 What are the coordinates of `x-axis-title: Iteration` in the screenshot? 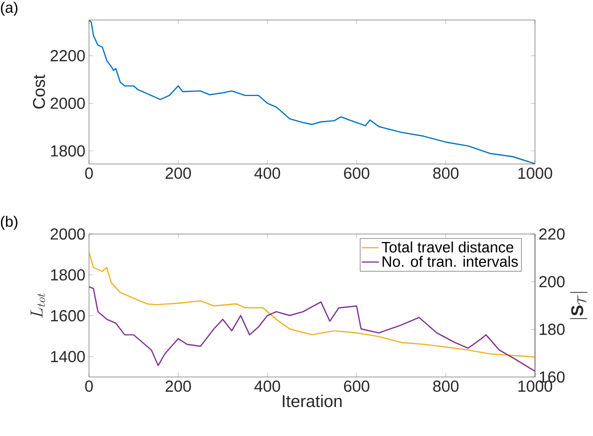 It's located at (312, 401).